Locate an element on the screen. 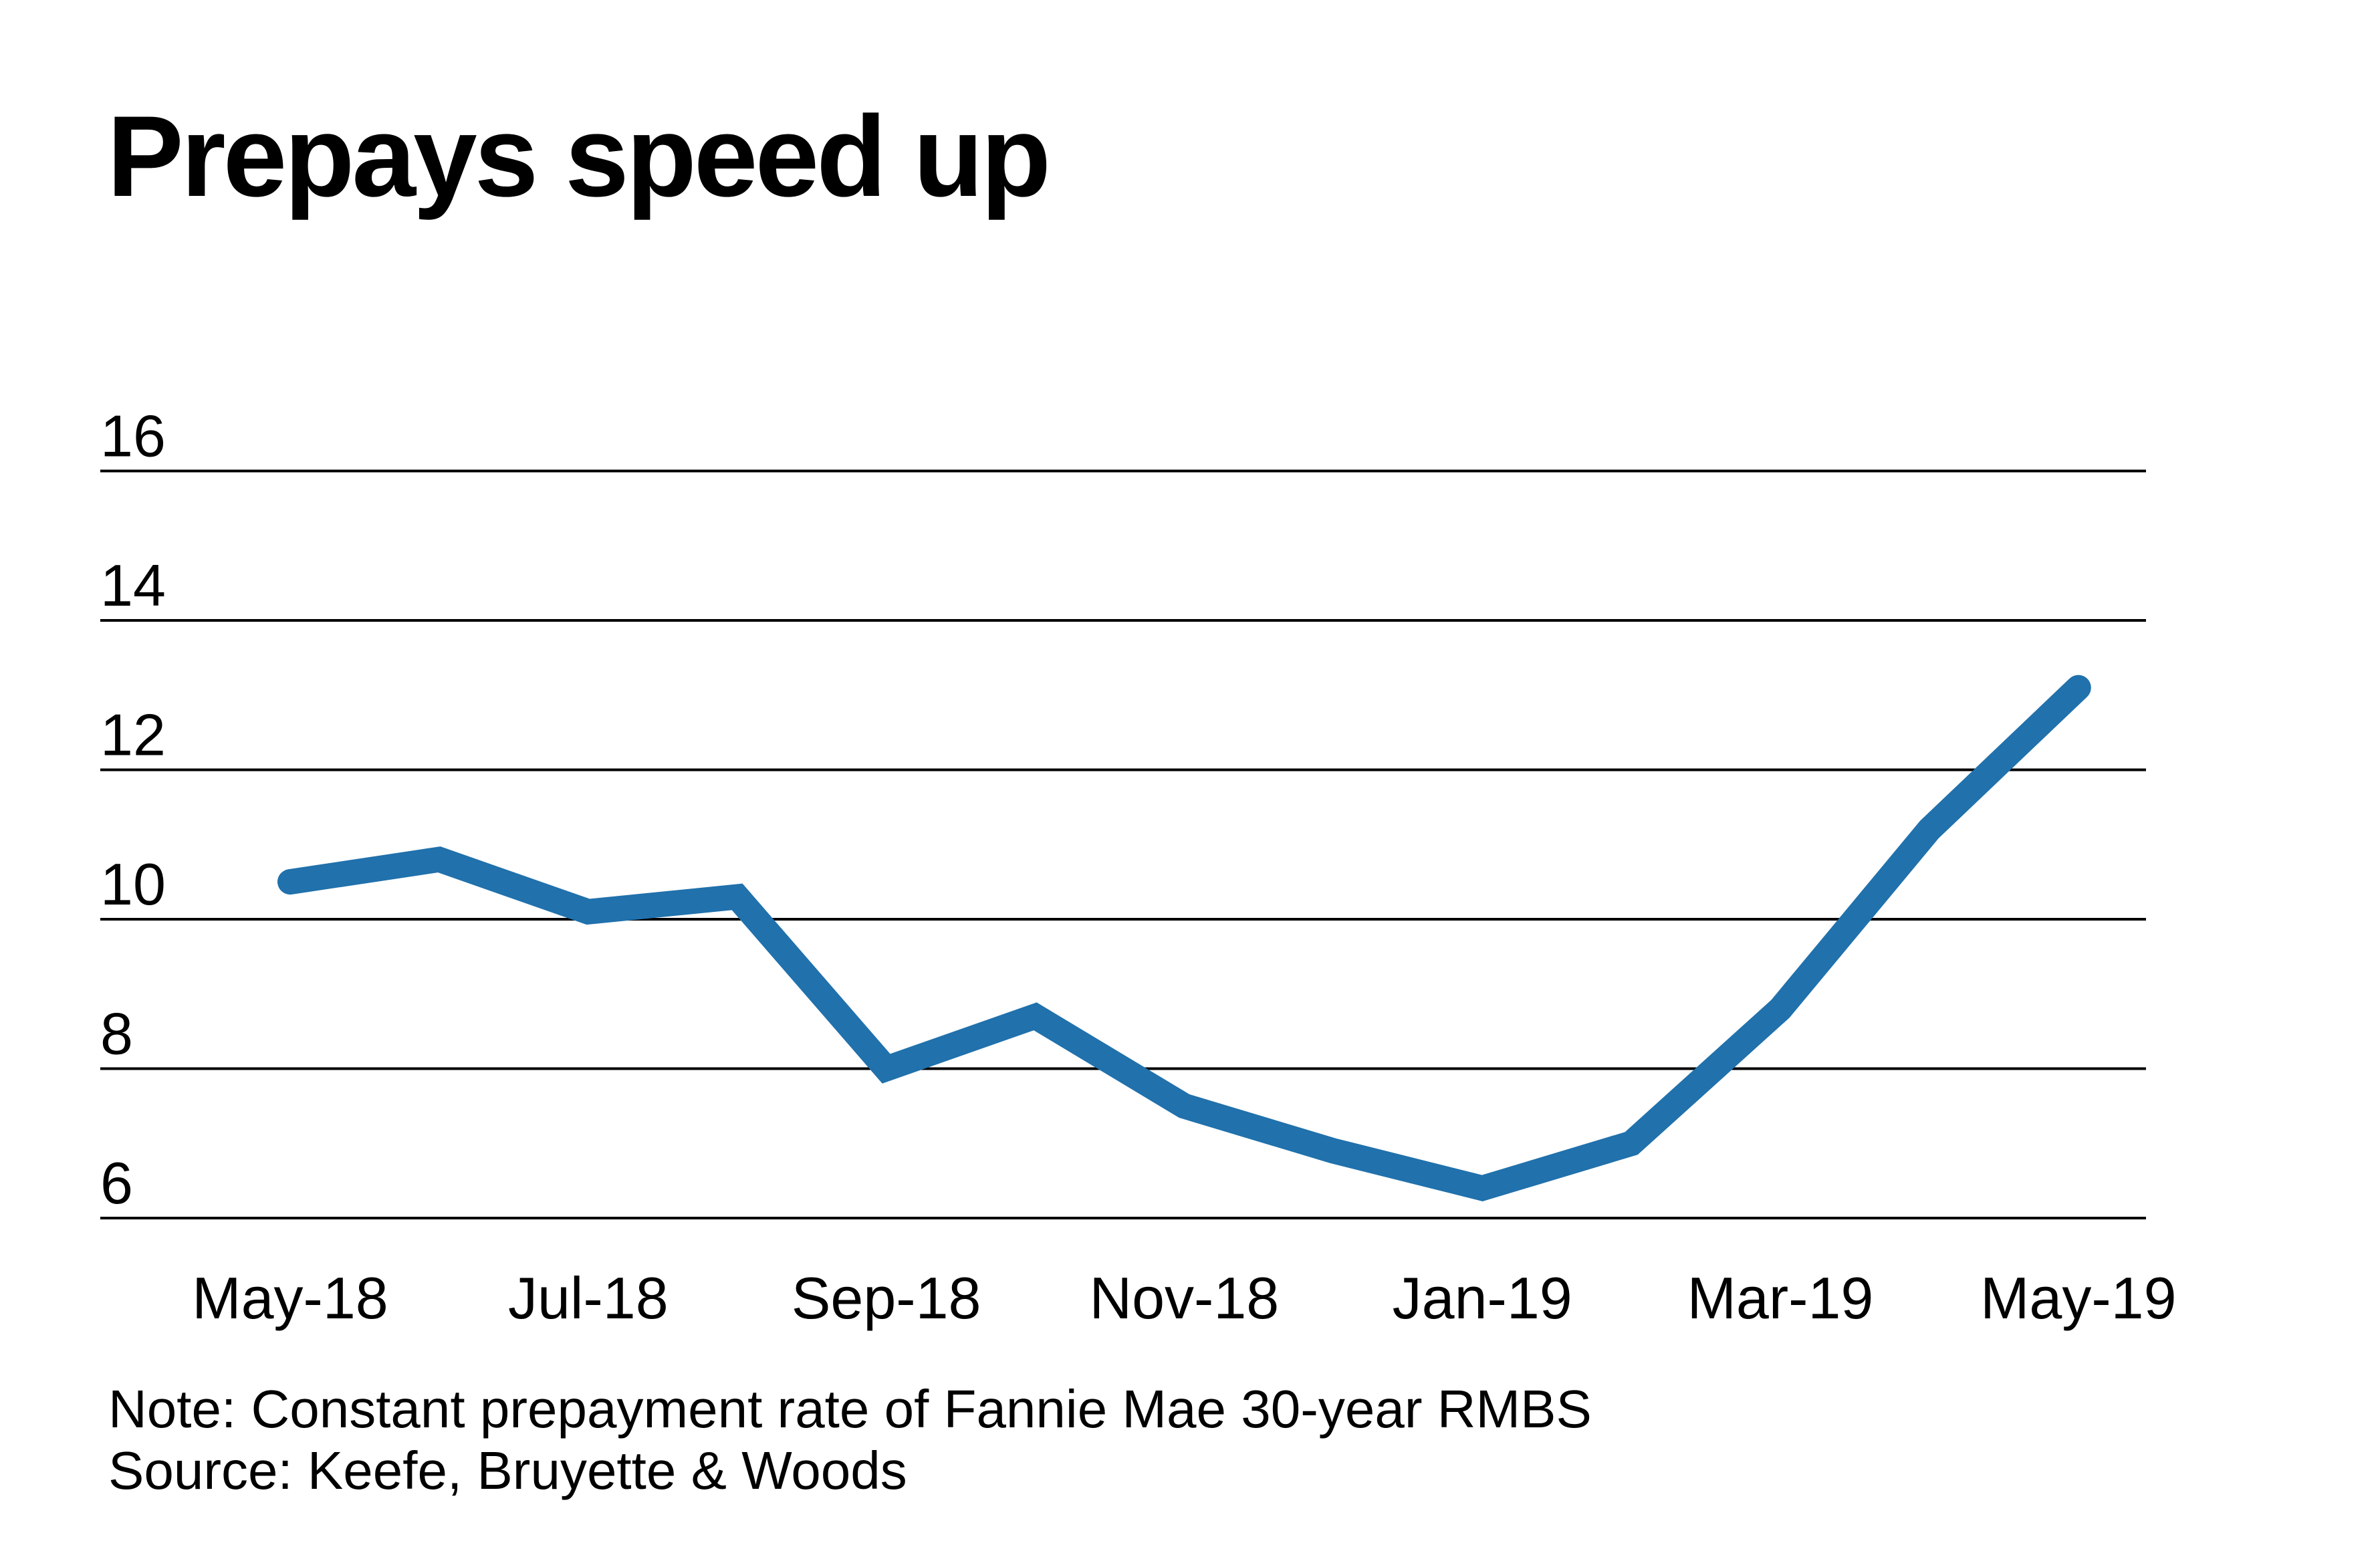 The height and width of the screenshot is (1551, 2380). y-axis-tick-label: 6 is located at coordinates (116, 1183).